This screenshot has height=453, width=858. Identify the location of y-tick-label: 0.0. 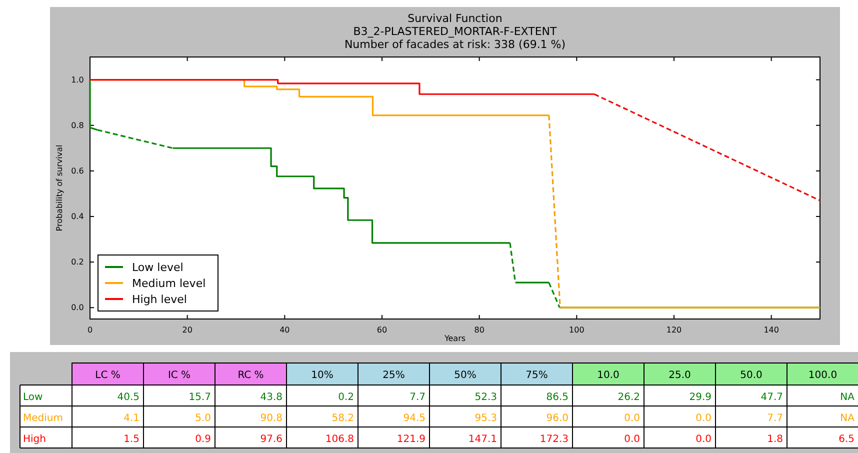
(77, 307).